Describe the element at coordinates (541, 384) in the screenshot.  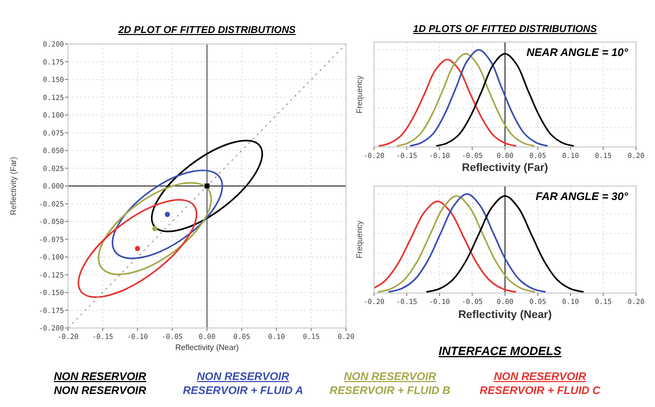
I see `text: NON RESERVOIR RESERVOIR + FLUID C` at that location.